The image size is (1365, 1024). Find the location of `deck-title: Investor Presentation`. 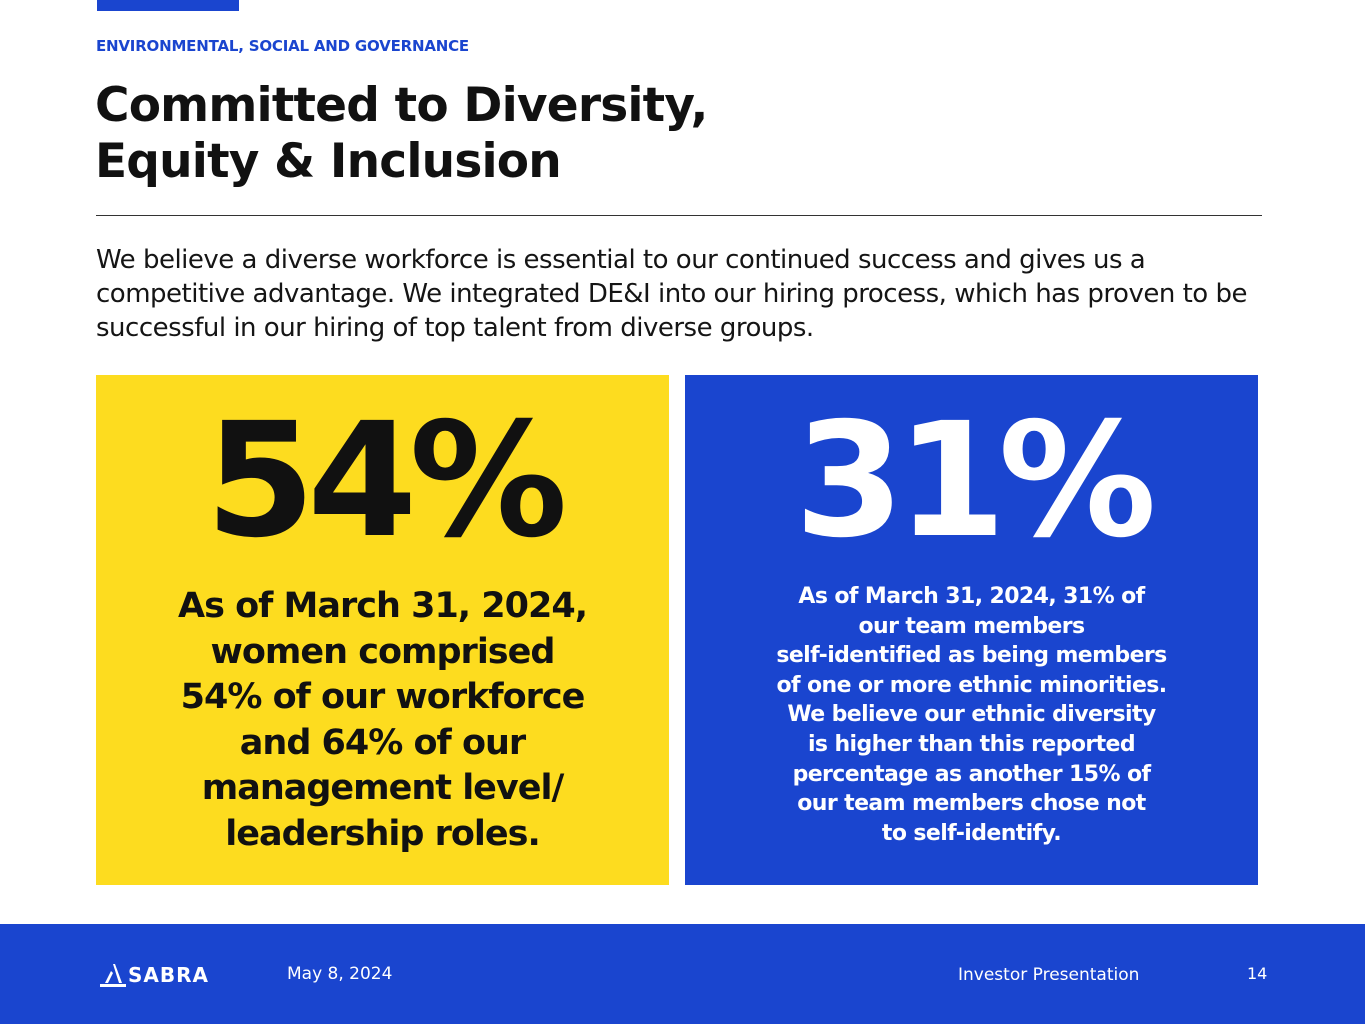

deck-title: Investor Presentation is located at coordinates (1049, 975).